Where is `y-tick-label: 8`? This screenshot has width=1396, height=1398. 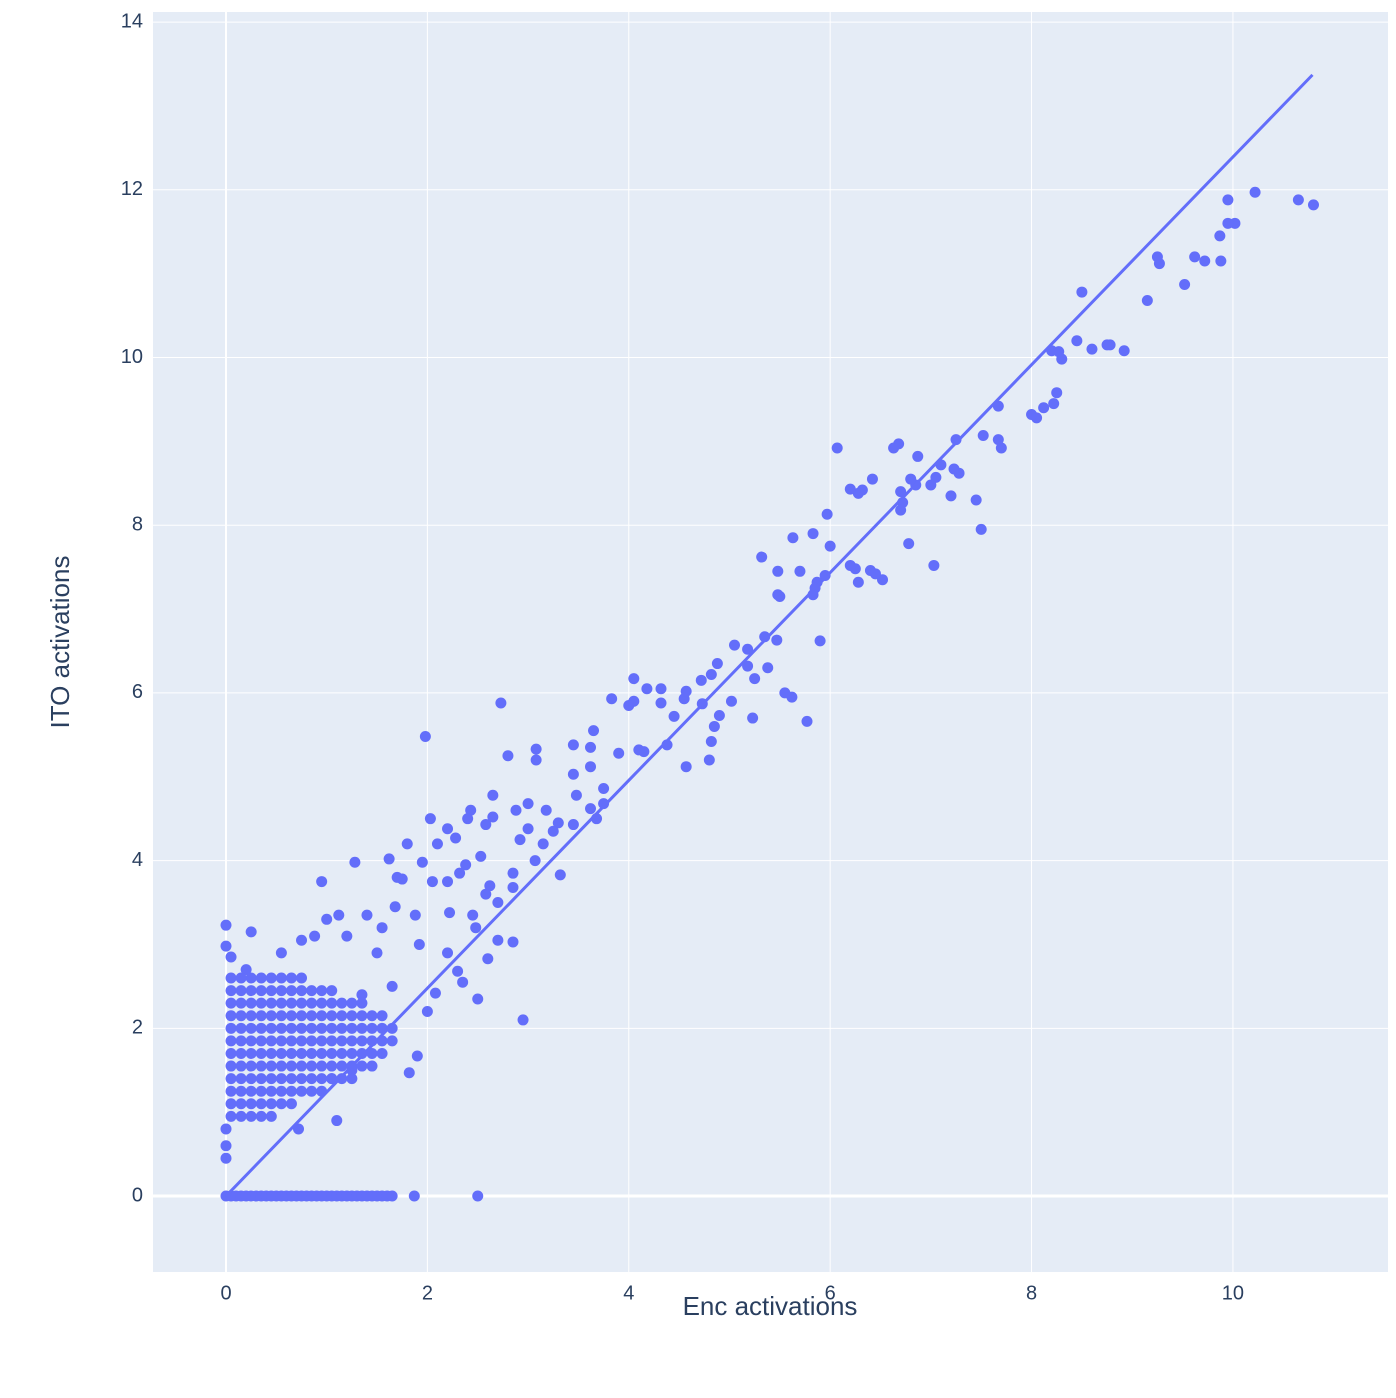
y-tick-label: 8 is located at coordinates (137, 524).